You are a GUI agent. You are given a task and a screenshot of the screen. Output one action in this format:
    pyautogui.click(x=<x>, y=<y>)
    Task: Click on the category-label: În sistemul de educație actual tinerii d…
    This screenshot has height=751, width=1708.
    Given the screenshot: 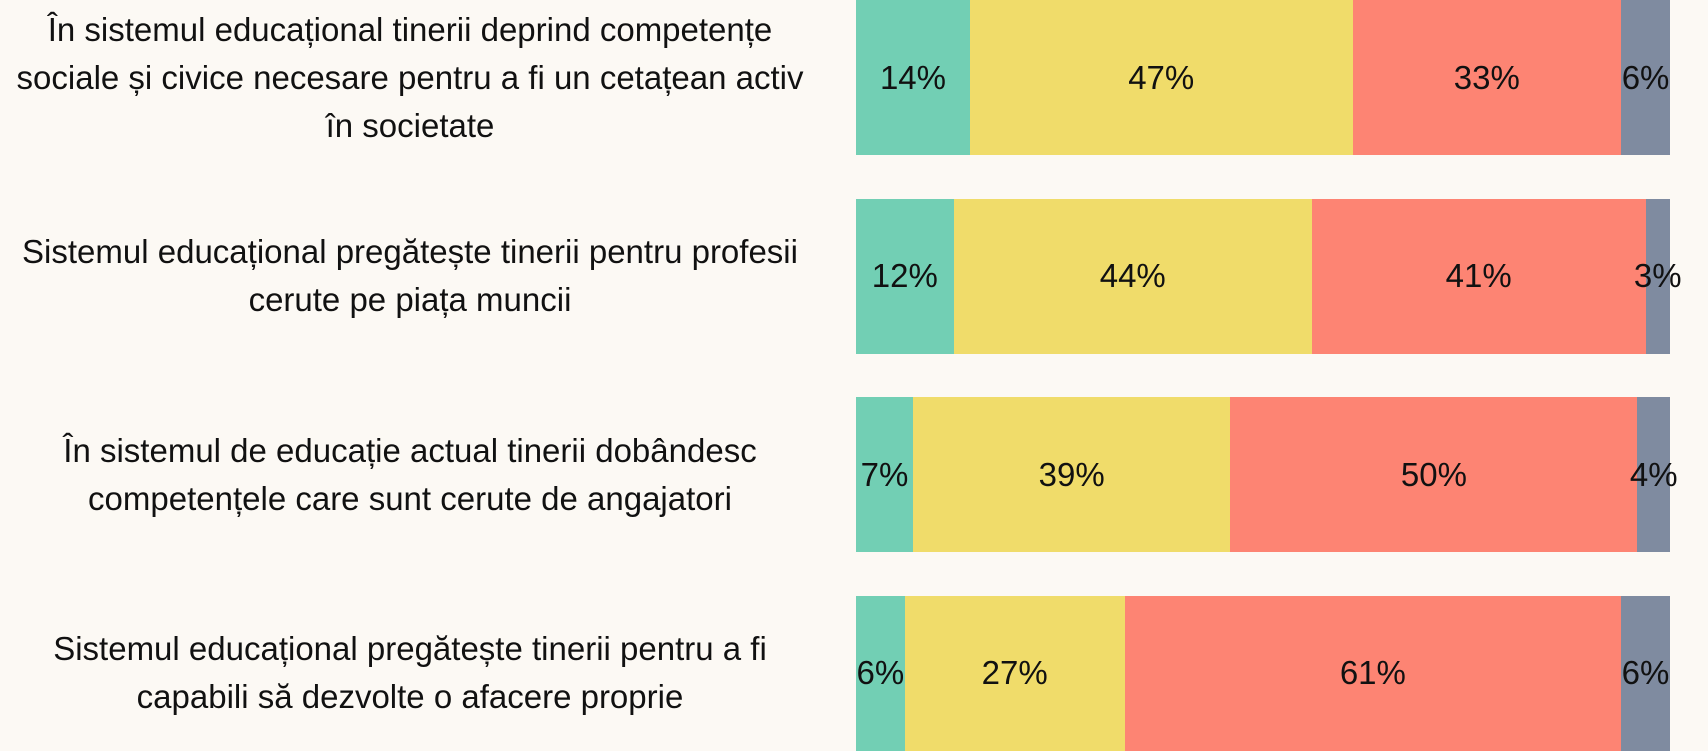 What is the action you would take?
    pyautogui.click(x=410, y=474)
    